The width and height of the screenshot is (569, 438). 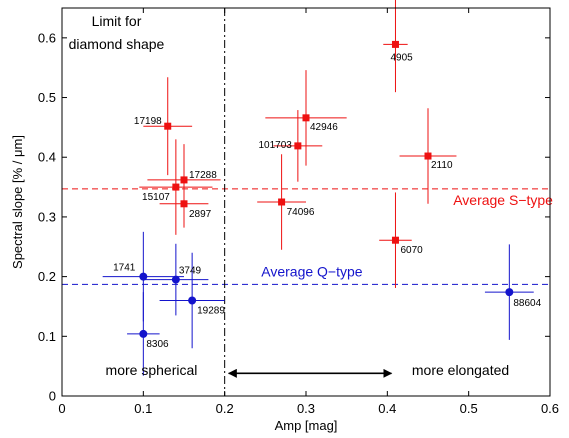 What do you see at coordinates (47, 157) in the screenshot?
I see `ytick-label-4: 0.4` at bounding box center [47, 157].